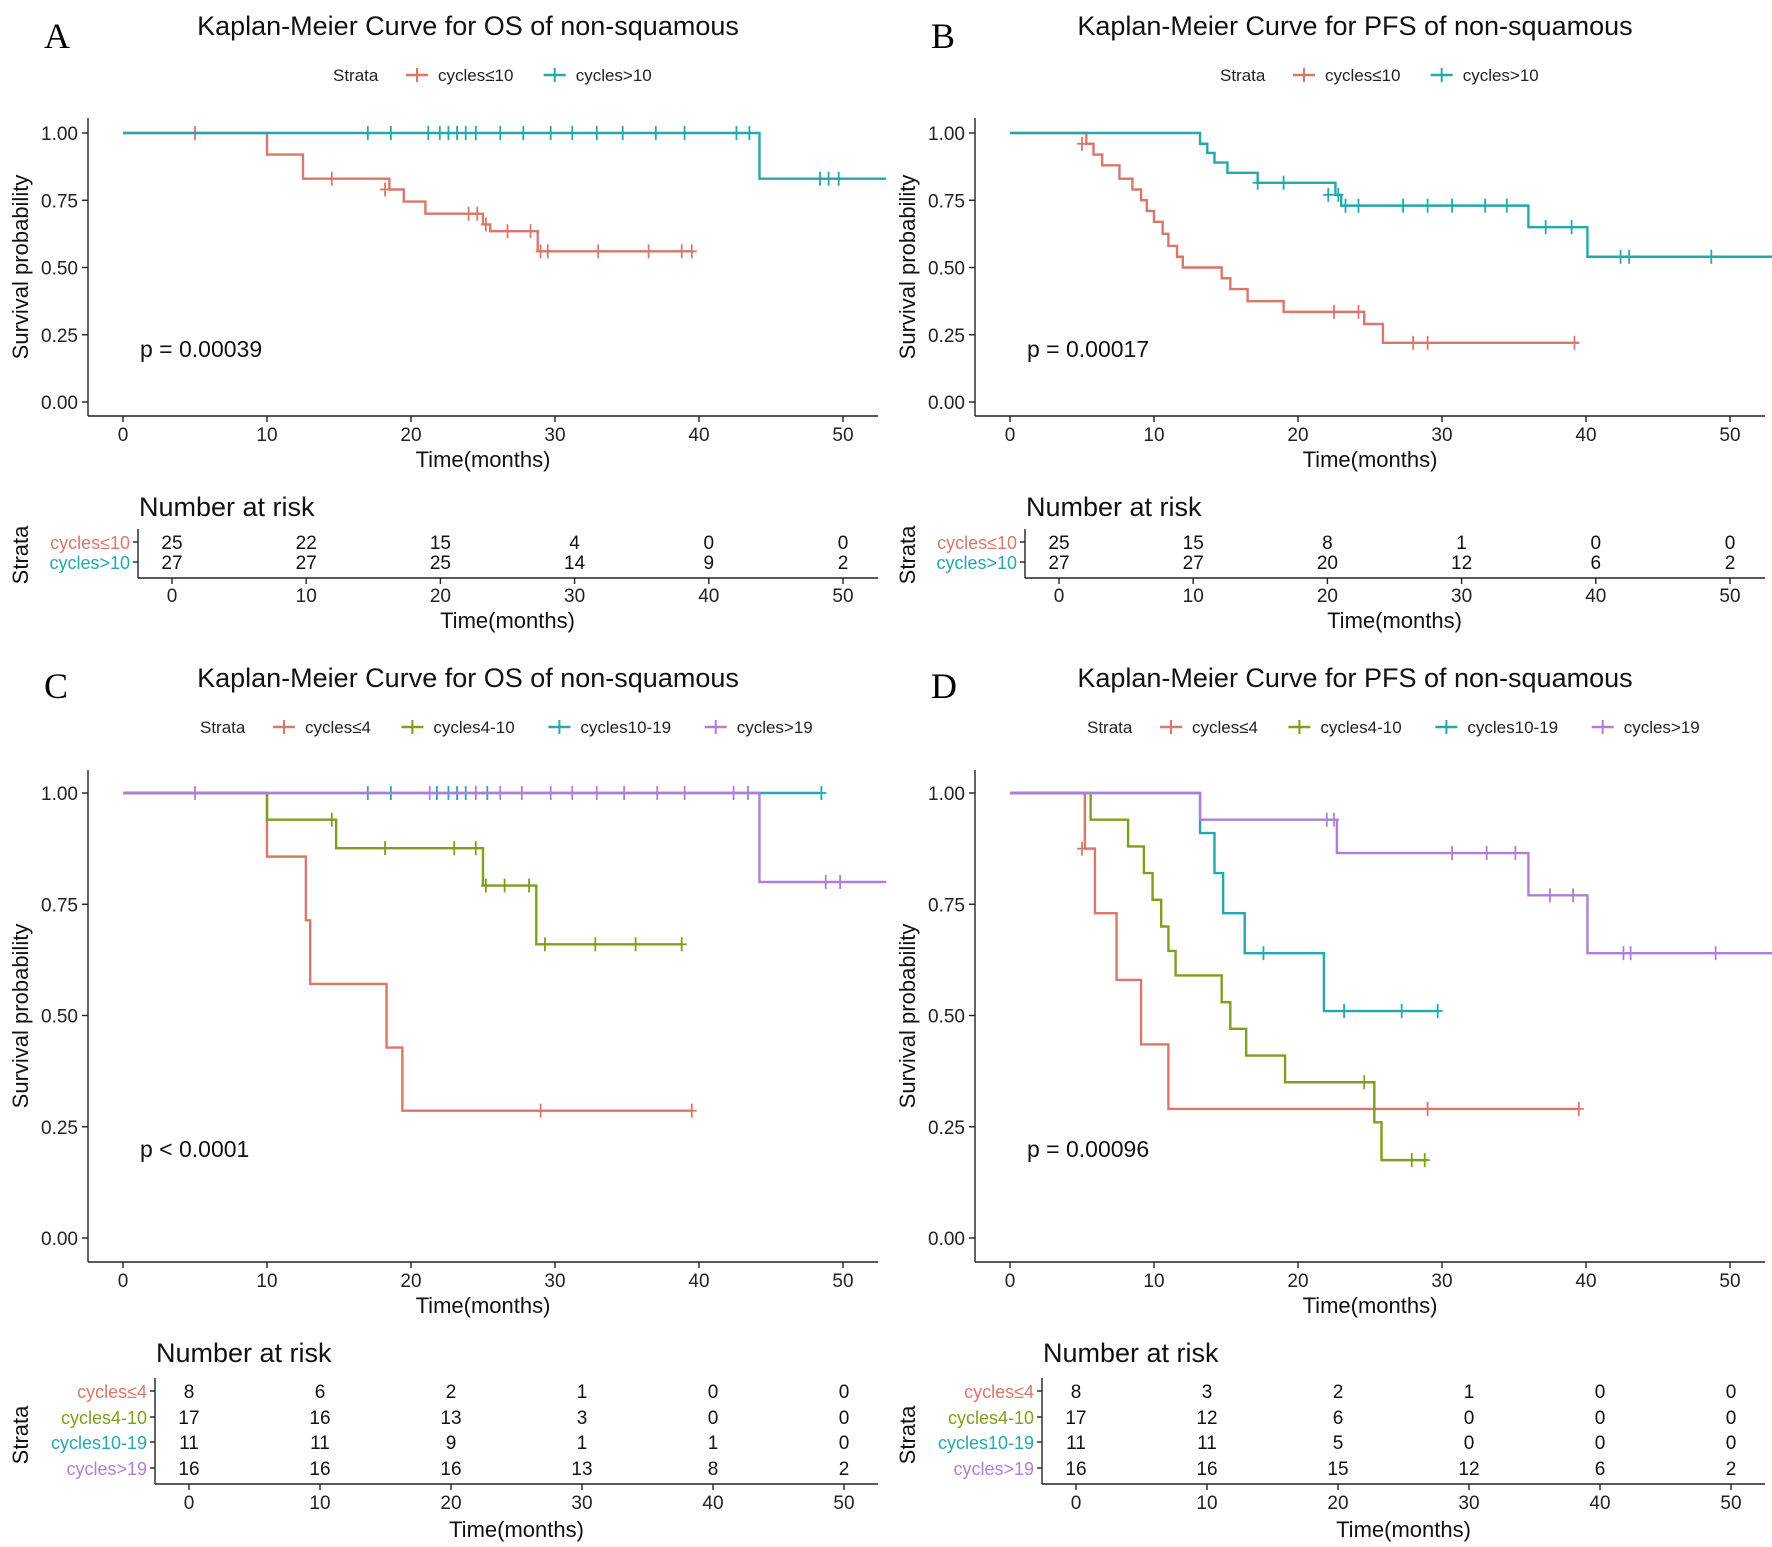 This screenshot has width=1772, height=1547. I want to click on legend-label: cycles>19, so click(775, 727).